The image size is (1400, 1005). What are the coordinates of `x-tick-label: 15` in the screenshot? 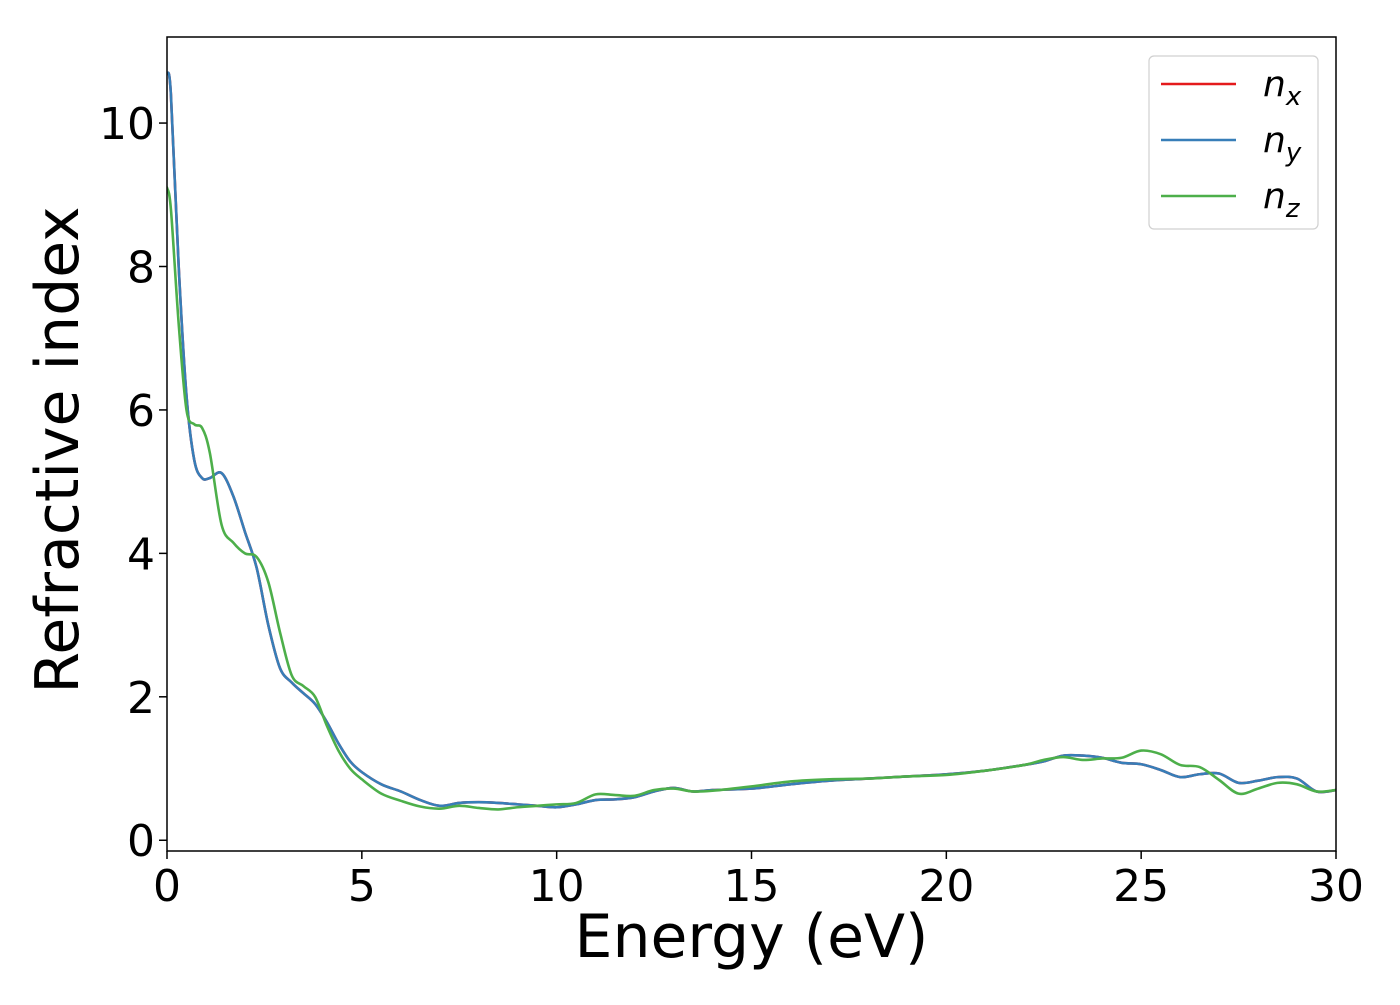 It's located at (752, 886).